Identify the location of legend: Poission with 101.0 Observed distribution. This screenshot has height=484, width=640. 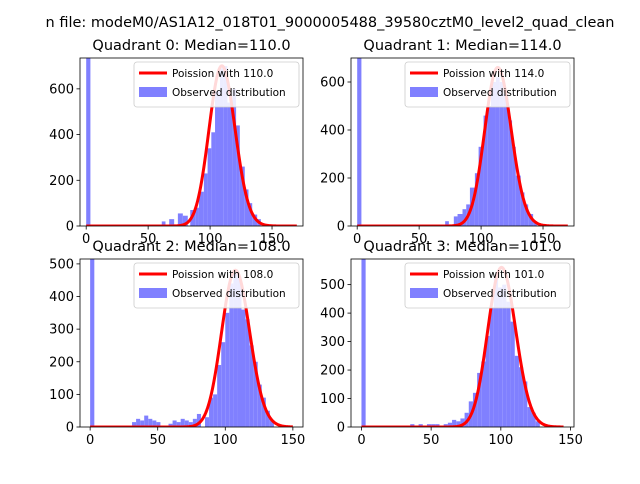
(487, 285).